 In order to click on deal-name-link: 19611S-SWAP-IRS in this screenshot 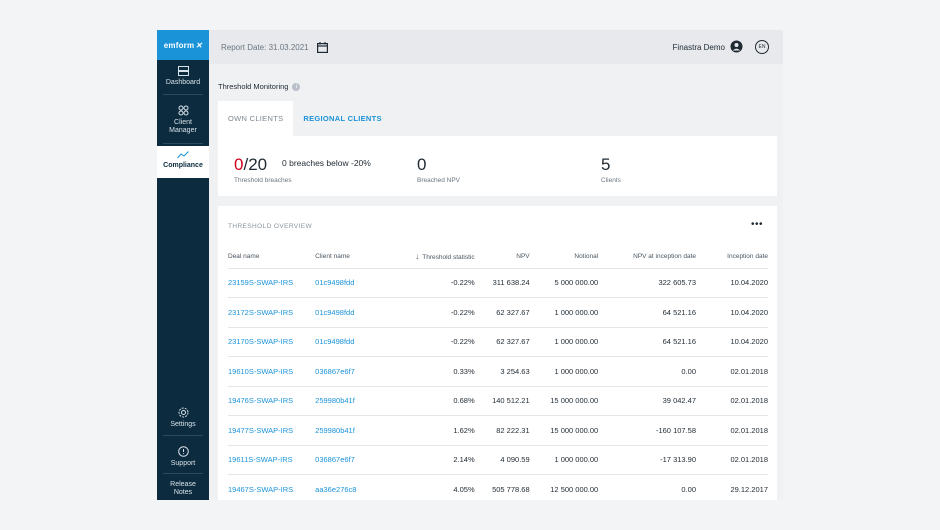, I will do `click(272, 459)`.